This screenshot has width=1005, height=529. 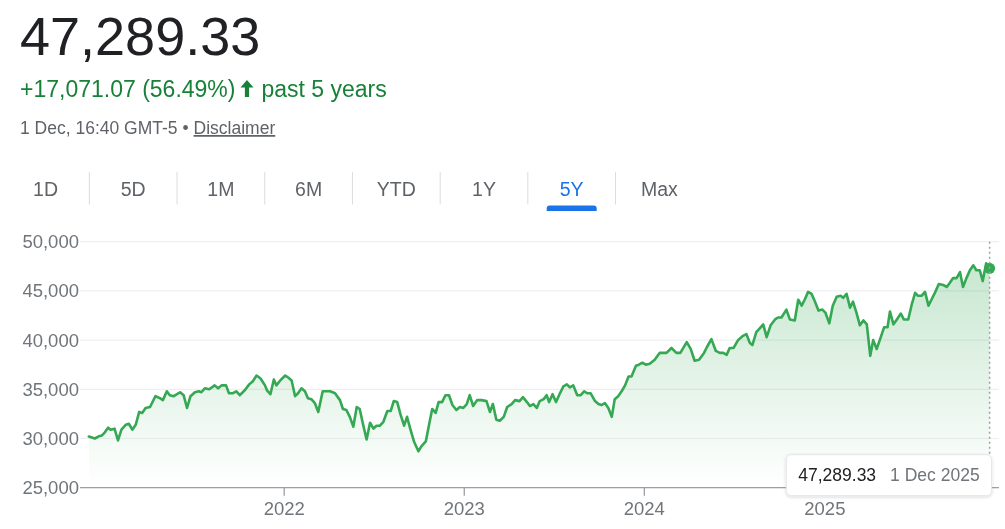 What do you see at coordinates (133, 188) in the screenshot?
I see `text: 5D` at bounding box center [133, 188].